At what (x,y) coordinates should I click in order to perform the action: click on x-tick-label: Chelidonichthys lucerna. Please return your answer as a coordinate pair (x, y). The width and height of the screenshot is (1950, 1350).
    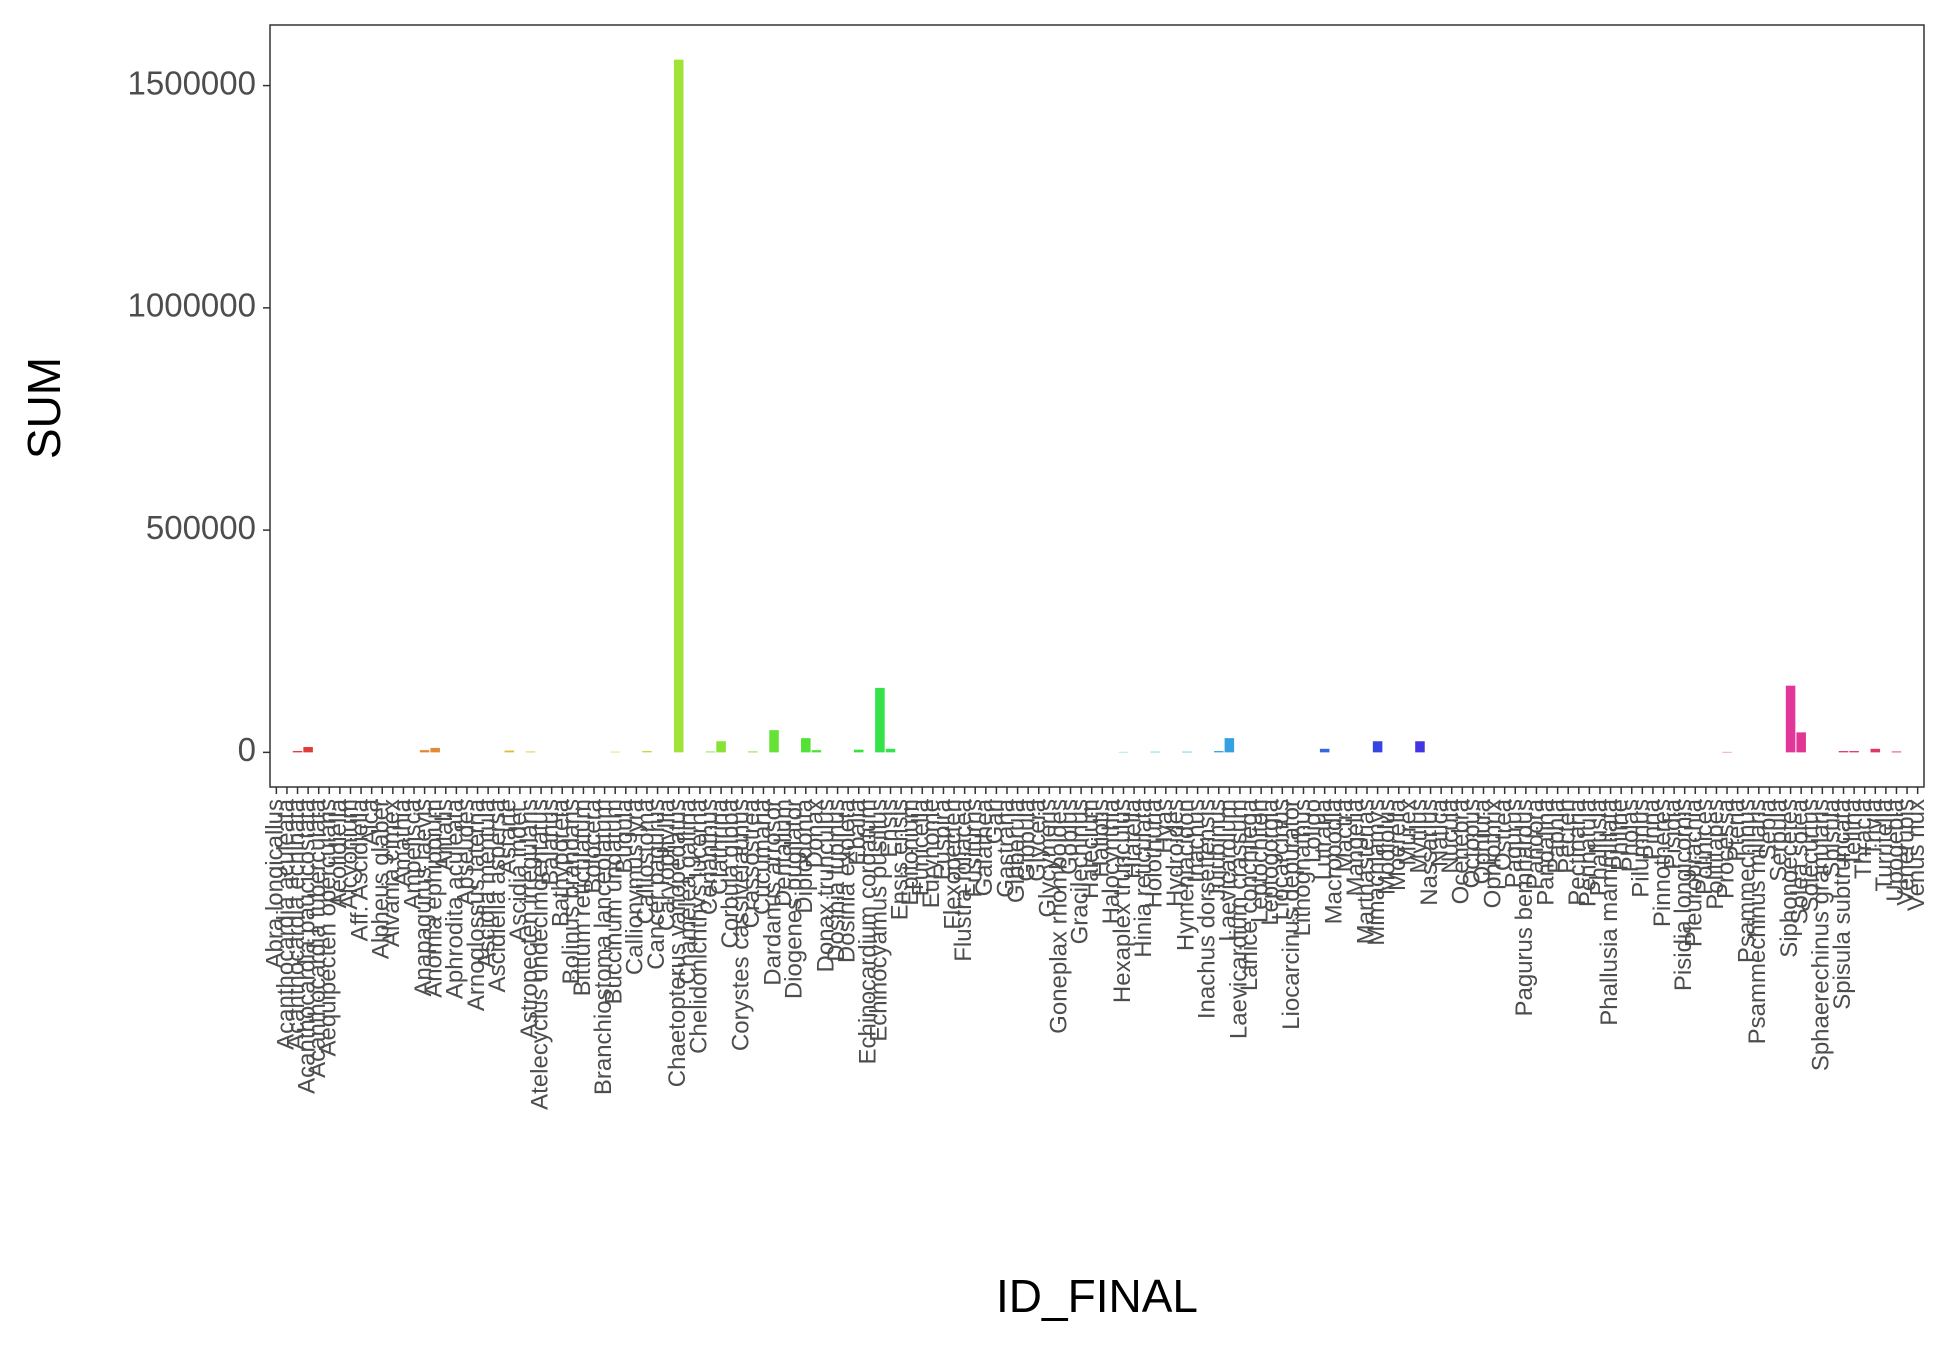
    Looking at the image, I should click on (698, 925).